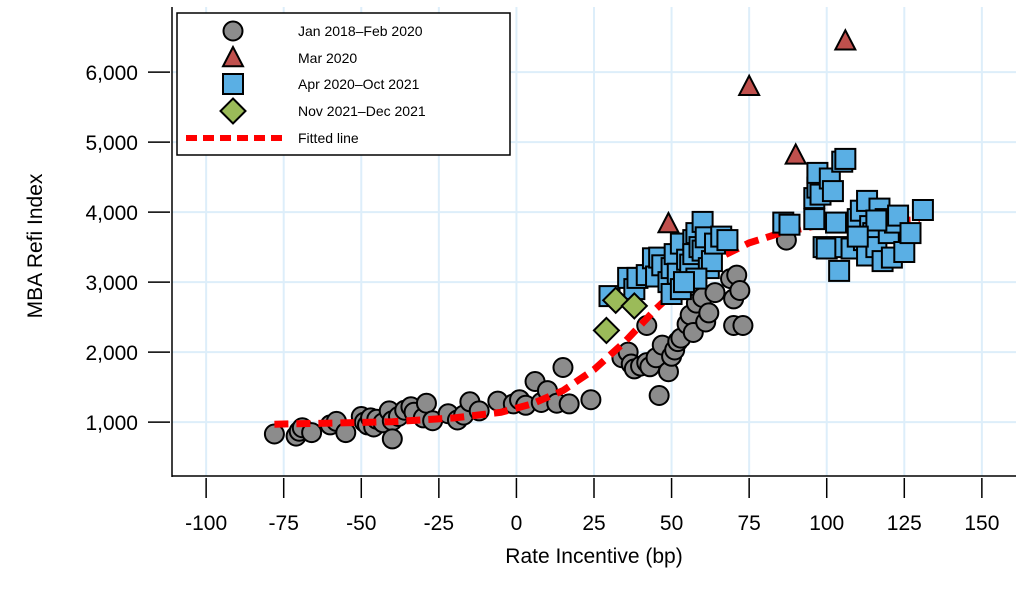 The width and height of the screenshot is (1024, 591). I want to click on legend-label: Nov 2021–Dec 2021, so click(362, 111).